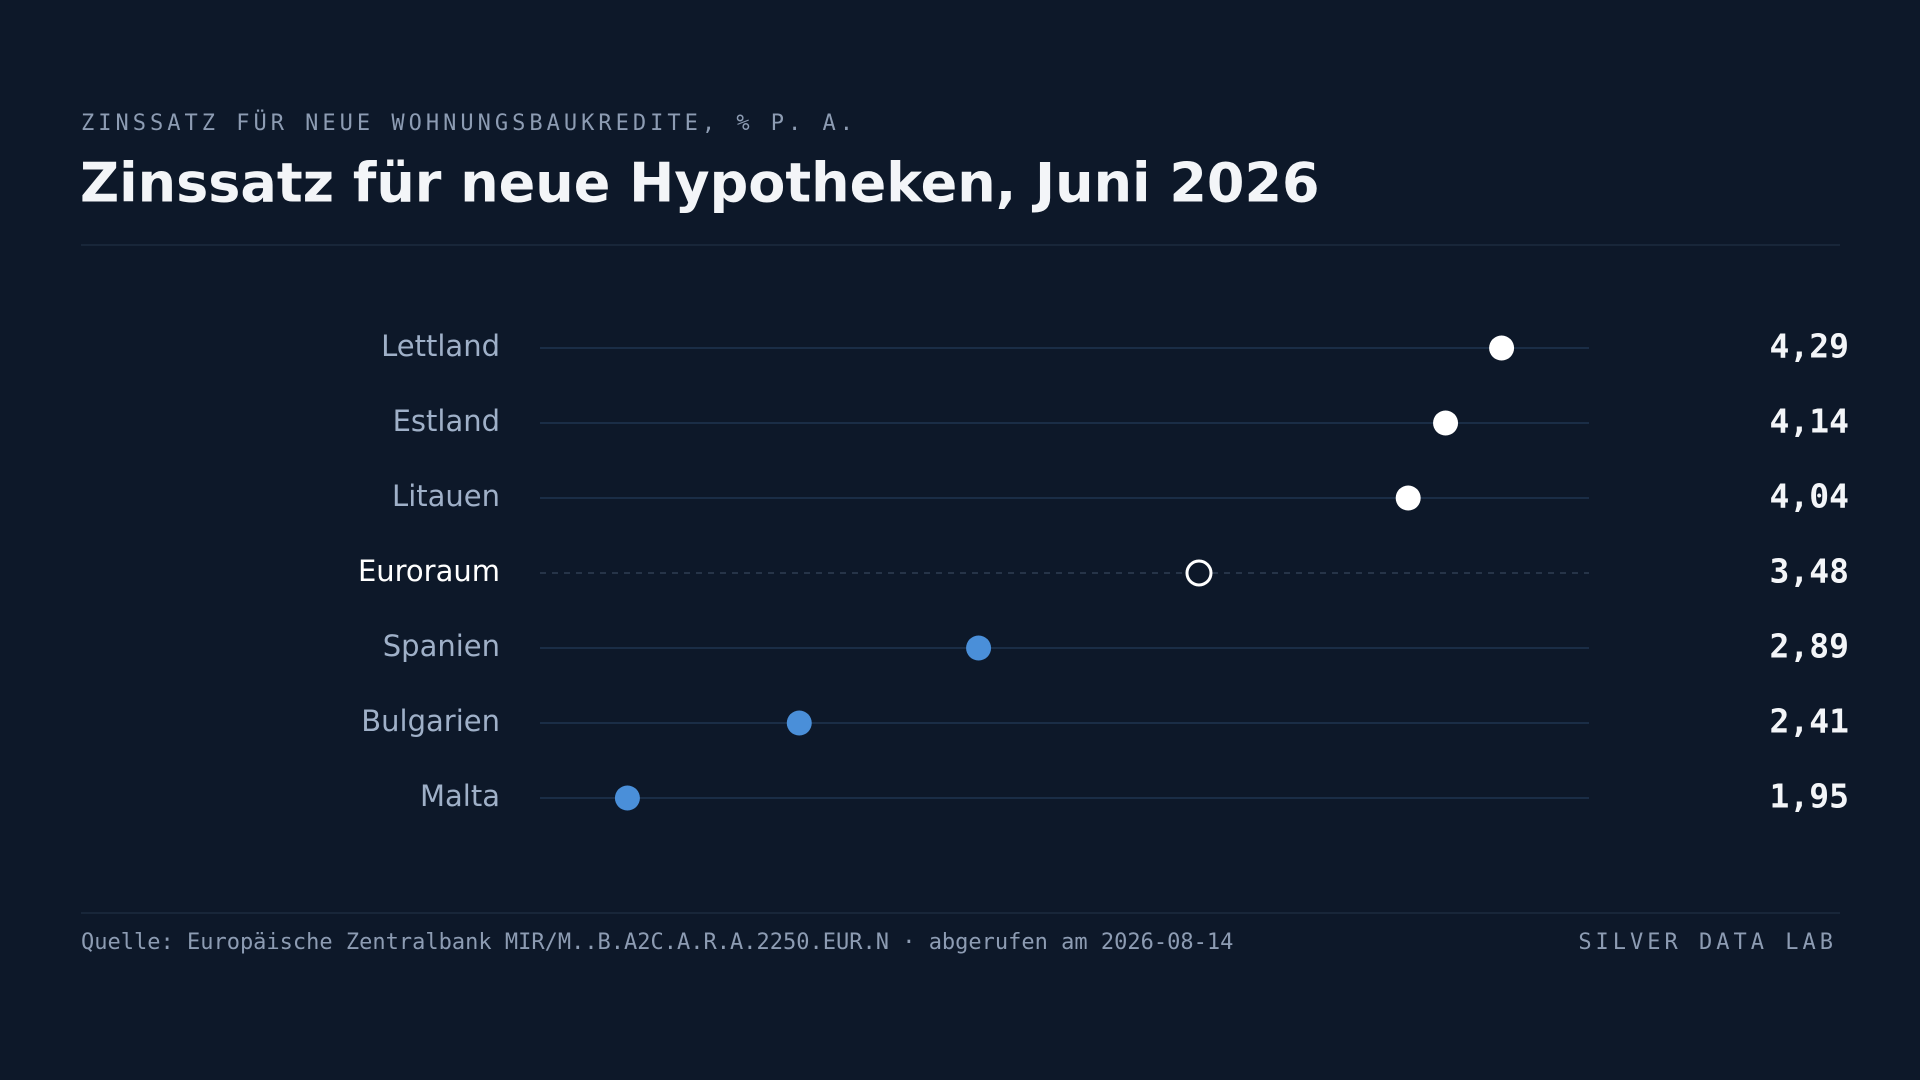  Describe the element at coordinates (1809, 496) in the screenshot. I see `value-label: 4,04` at that location.